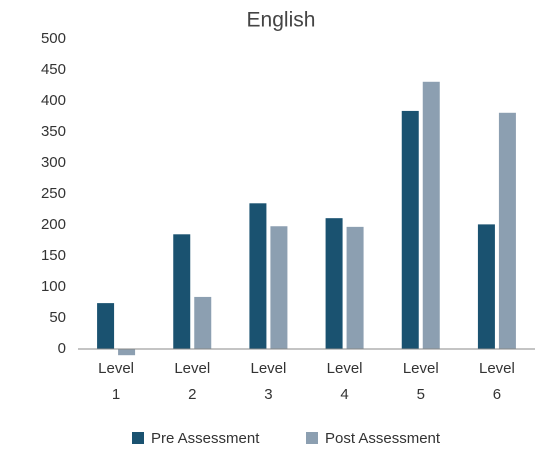  Describe the element at coordinates (53, 131) in the screenshot. I see `y-tick-label: 350` at that location.